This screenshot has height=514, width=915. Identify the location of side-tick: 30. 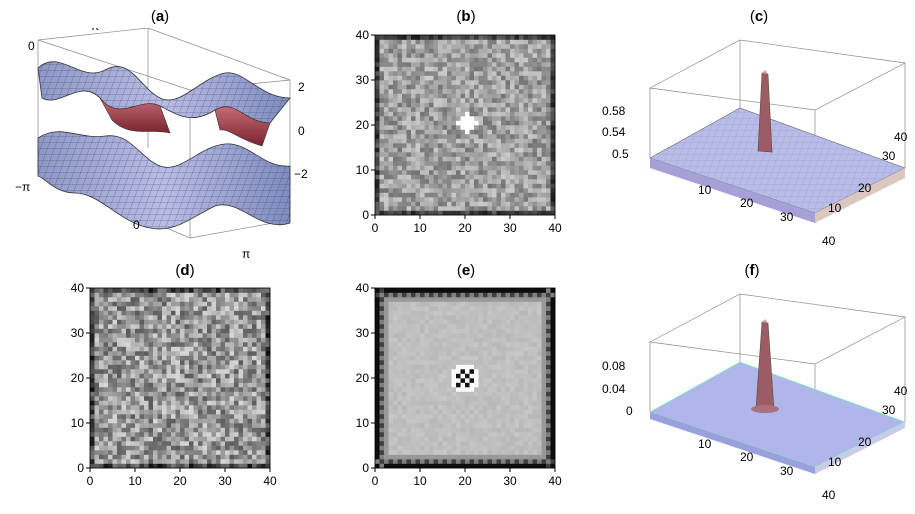
(889, 156).